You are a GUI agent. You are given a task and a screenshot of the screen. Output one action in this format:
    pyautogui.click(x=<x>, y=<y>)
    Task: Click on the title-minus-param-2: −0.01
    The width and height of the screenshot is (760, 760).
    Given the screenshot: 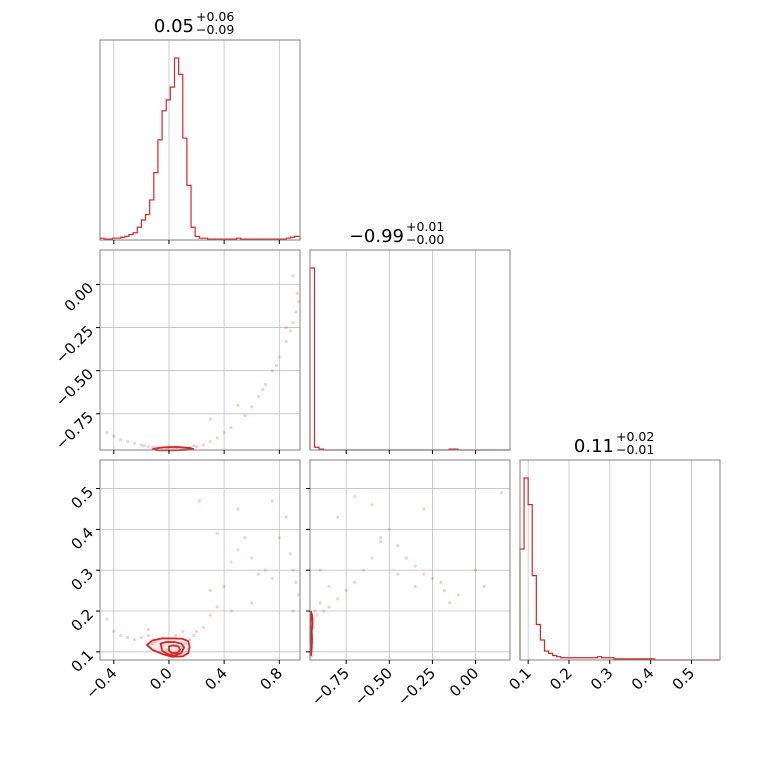 What is the action you would take?
    pyautogui.click(x=635, y=449)
    